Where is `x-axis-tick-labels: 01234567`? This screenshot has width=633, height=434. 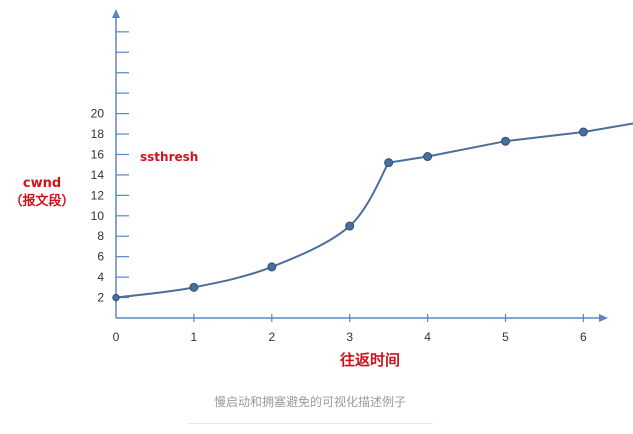 x-axis-tick-labels: 01234567 is located at coordinates (350, 337).